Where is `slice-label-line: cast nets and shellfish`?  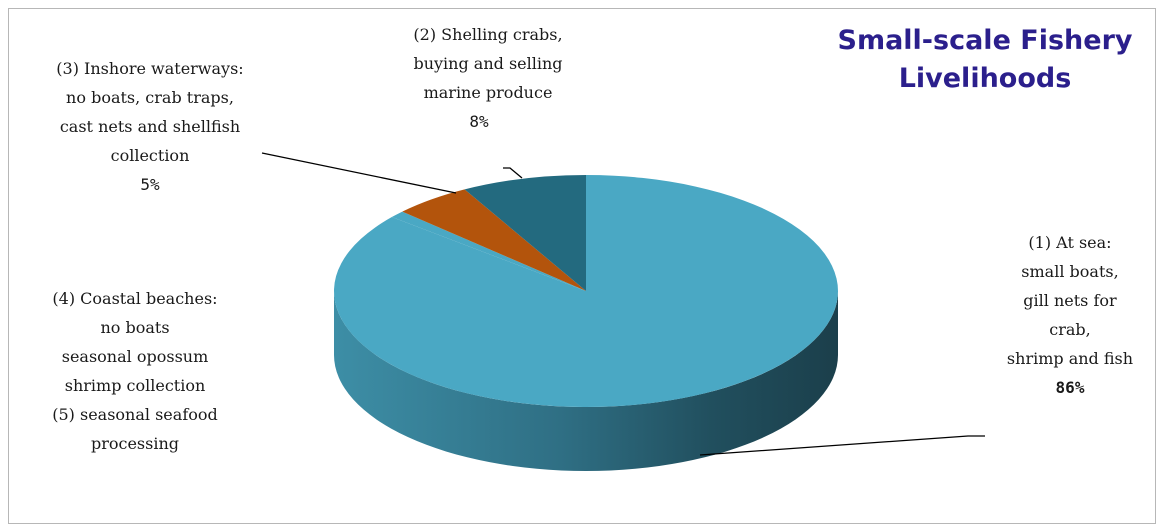 slice-label-line: cast nets and shellfish is located at coordinates (150, 126).